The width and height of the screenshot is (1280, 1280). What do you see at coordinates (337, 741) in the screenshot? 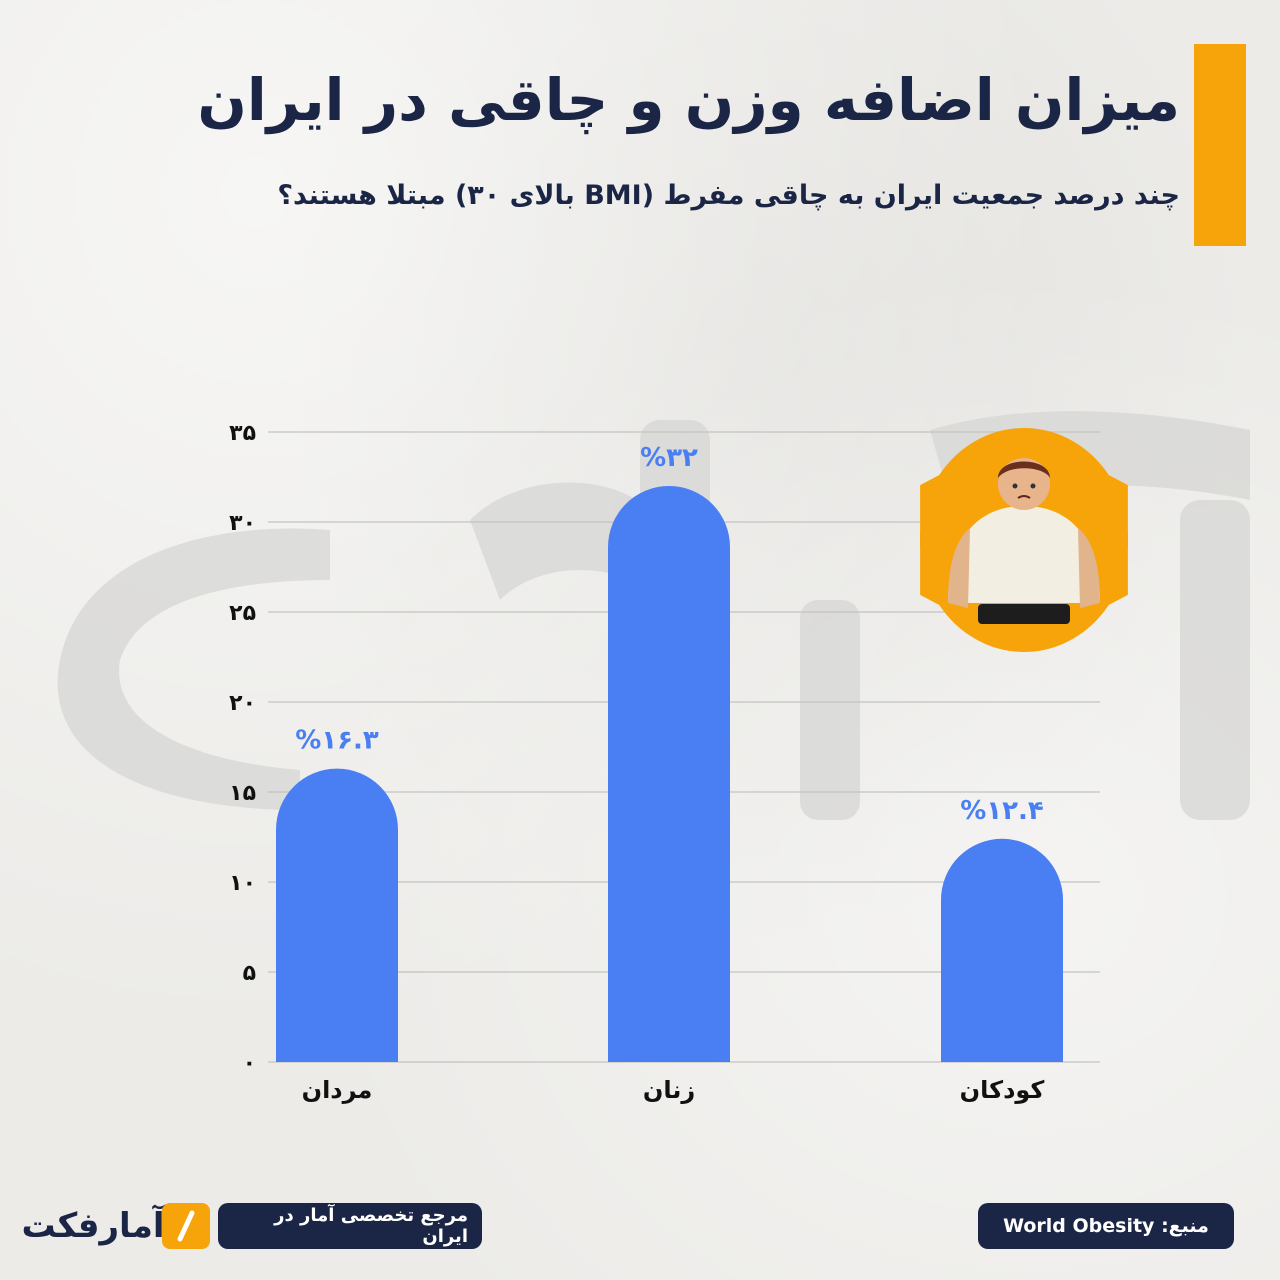
I see `data-label: %۱۶.۳` at bounding box center [337, 741].